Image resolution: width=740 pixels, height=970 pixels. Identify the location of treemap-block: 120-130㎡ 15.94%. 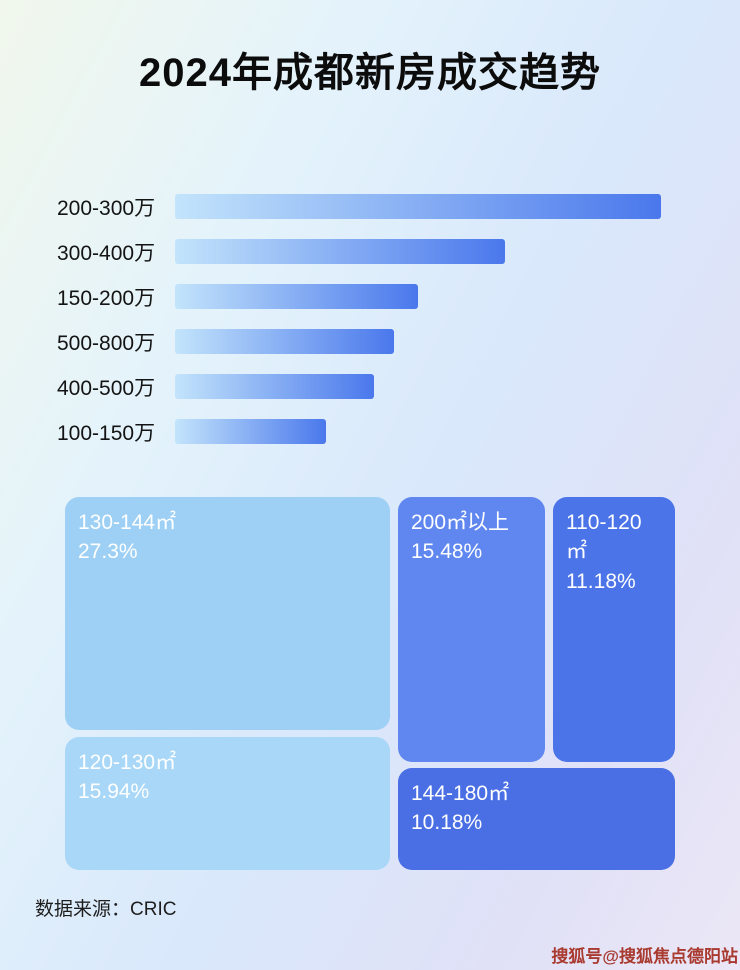
(227, 803).